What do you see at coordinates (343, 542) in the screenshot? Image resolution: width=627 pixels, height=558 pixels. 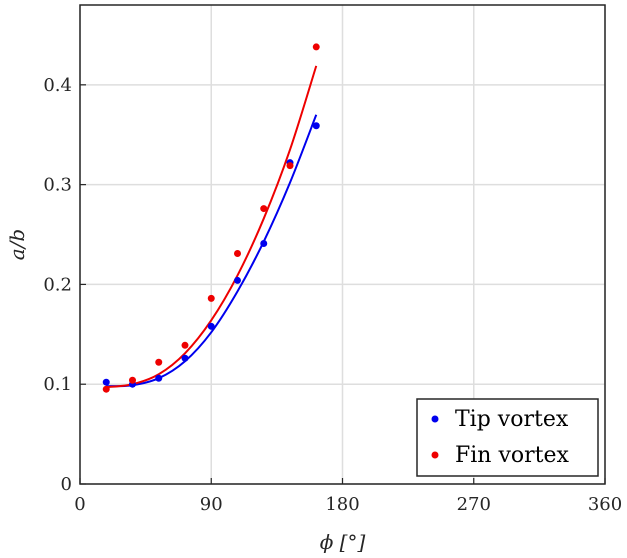 I see `x-axis-label: ϕ [°]` at bounding box center [343, 542].